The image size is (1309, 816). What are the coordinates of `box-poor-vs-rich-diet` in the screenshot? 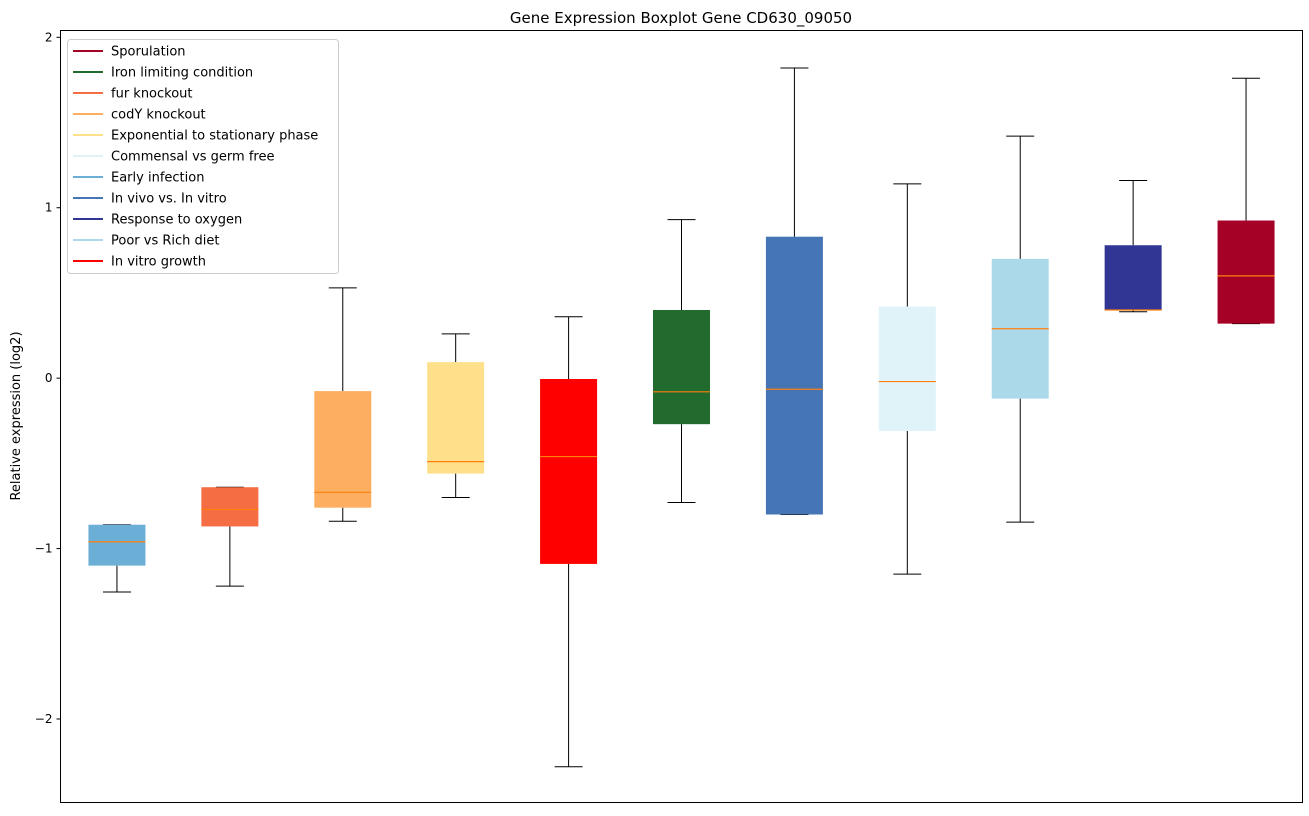 It's located at (1020, 329).